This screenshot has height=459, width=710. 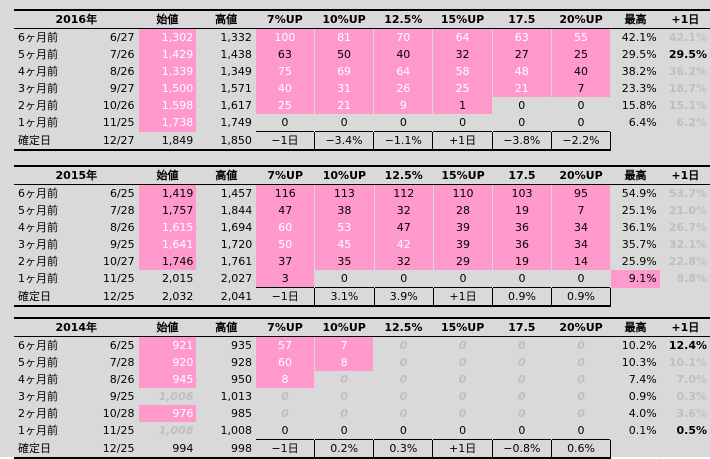 What do you see at coordinates (167, 105) in the screenshot?
I see `open-cell: 1,598` at bounding box center [167, 105].